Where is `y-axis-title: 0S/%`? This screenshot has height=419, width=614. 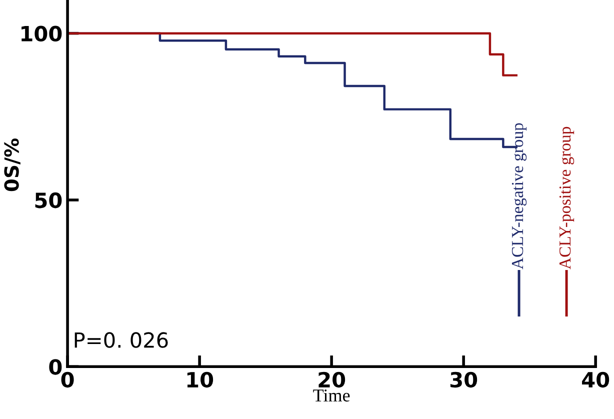
y-axis-title: 0S/% is located at coordinates (12, 165).